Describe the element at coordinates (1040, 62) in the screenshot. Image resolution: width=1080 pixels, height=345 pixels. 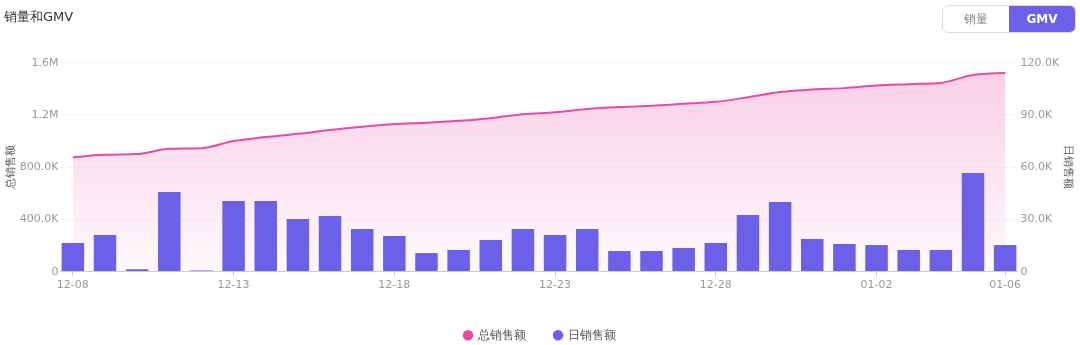
I see `y2-tick-label: 120.0K` at that location.